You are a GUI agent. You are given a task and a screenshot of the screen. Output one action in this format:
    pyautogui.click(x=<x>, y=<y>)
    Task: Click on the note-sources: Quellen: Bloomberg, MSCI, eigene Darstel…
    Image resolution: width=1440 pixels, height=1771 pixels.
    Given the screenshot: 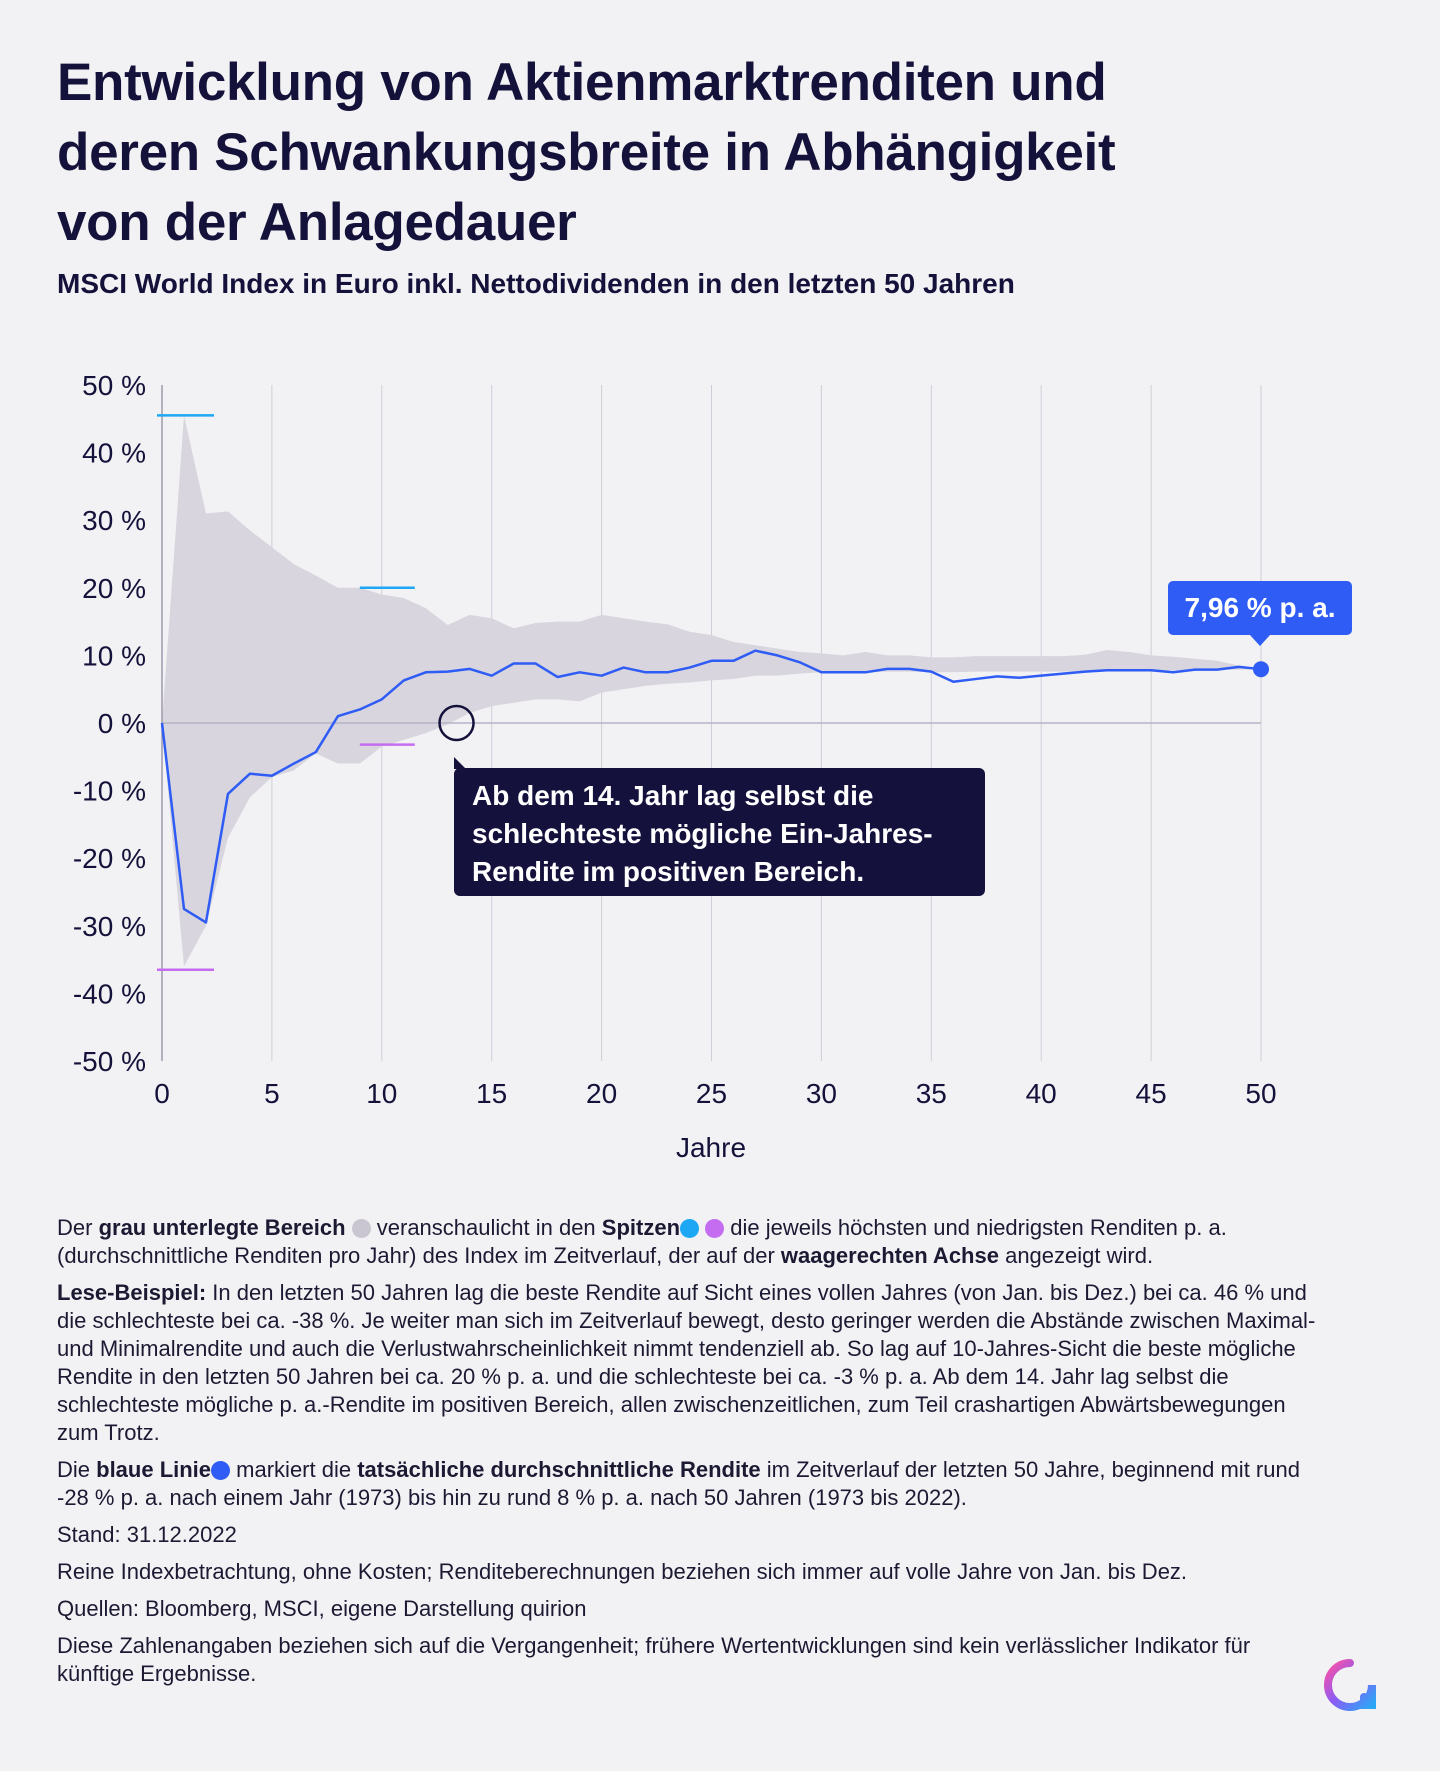 What is the action you would take?
    pyautogui.click(x=322, y=1608)
    